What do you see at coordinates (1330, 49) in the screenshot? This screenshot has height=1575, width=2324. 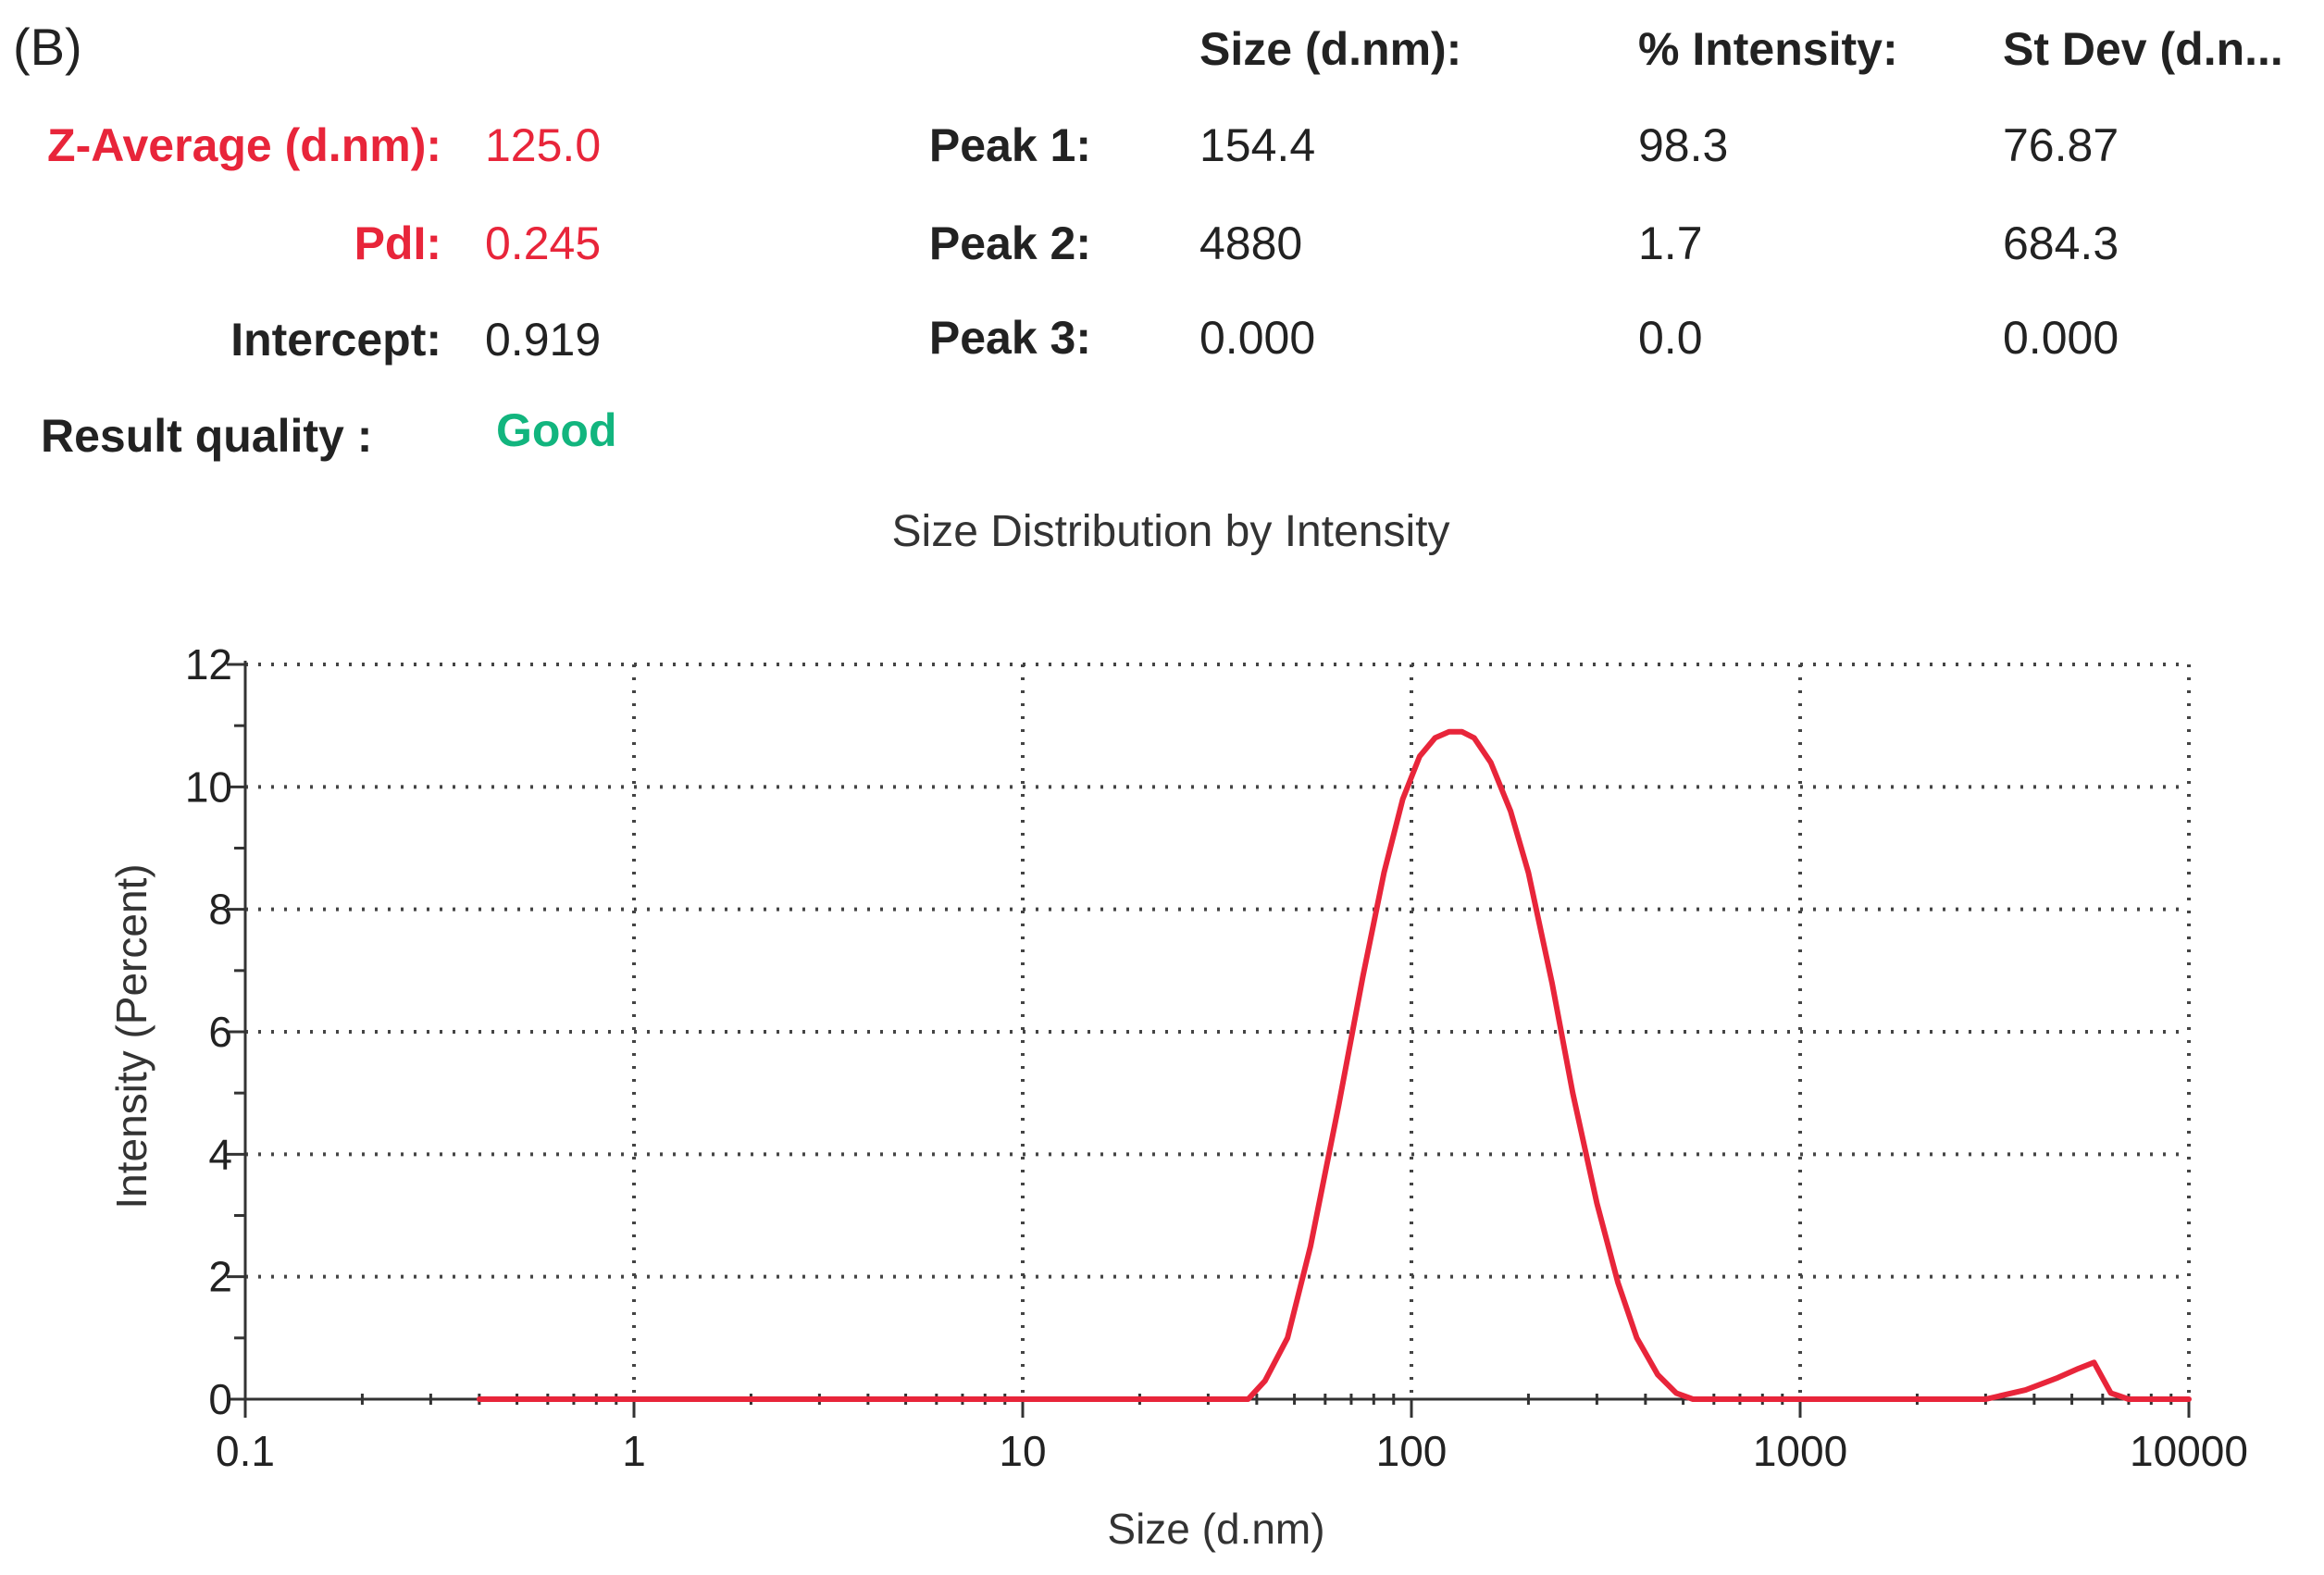 I see `size-header: Size (d.nm):` at bounding box center [1330, 49].